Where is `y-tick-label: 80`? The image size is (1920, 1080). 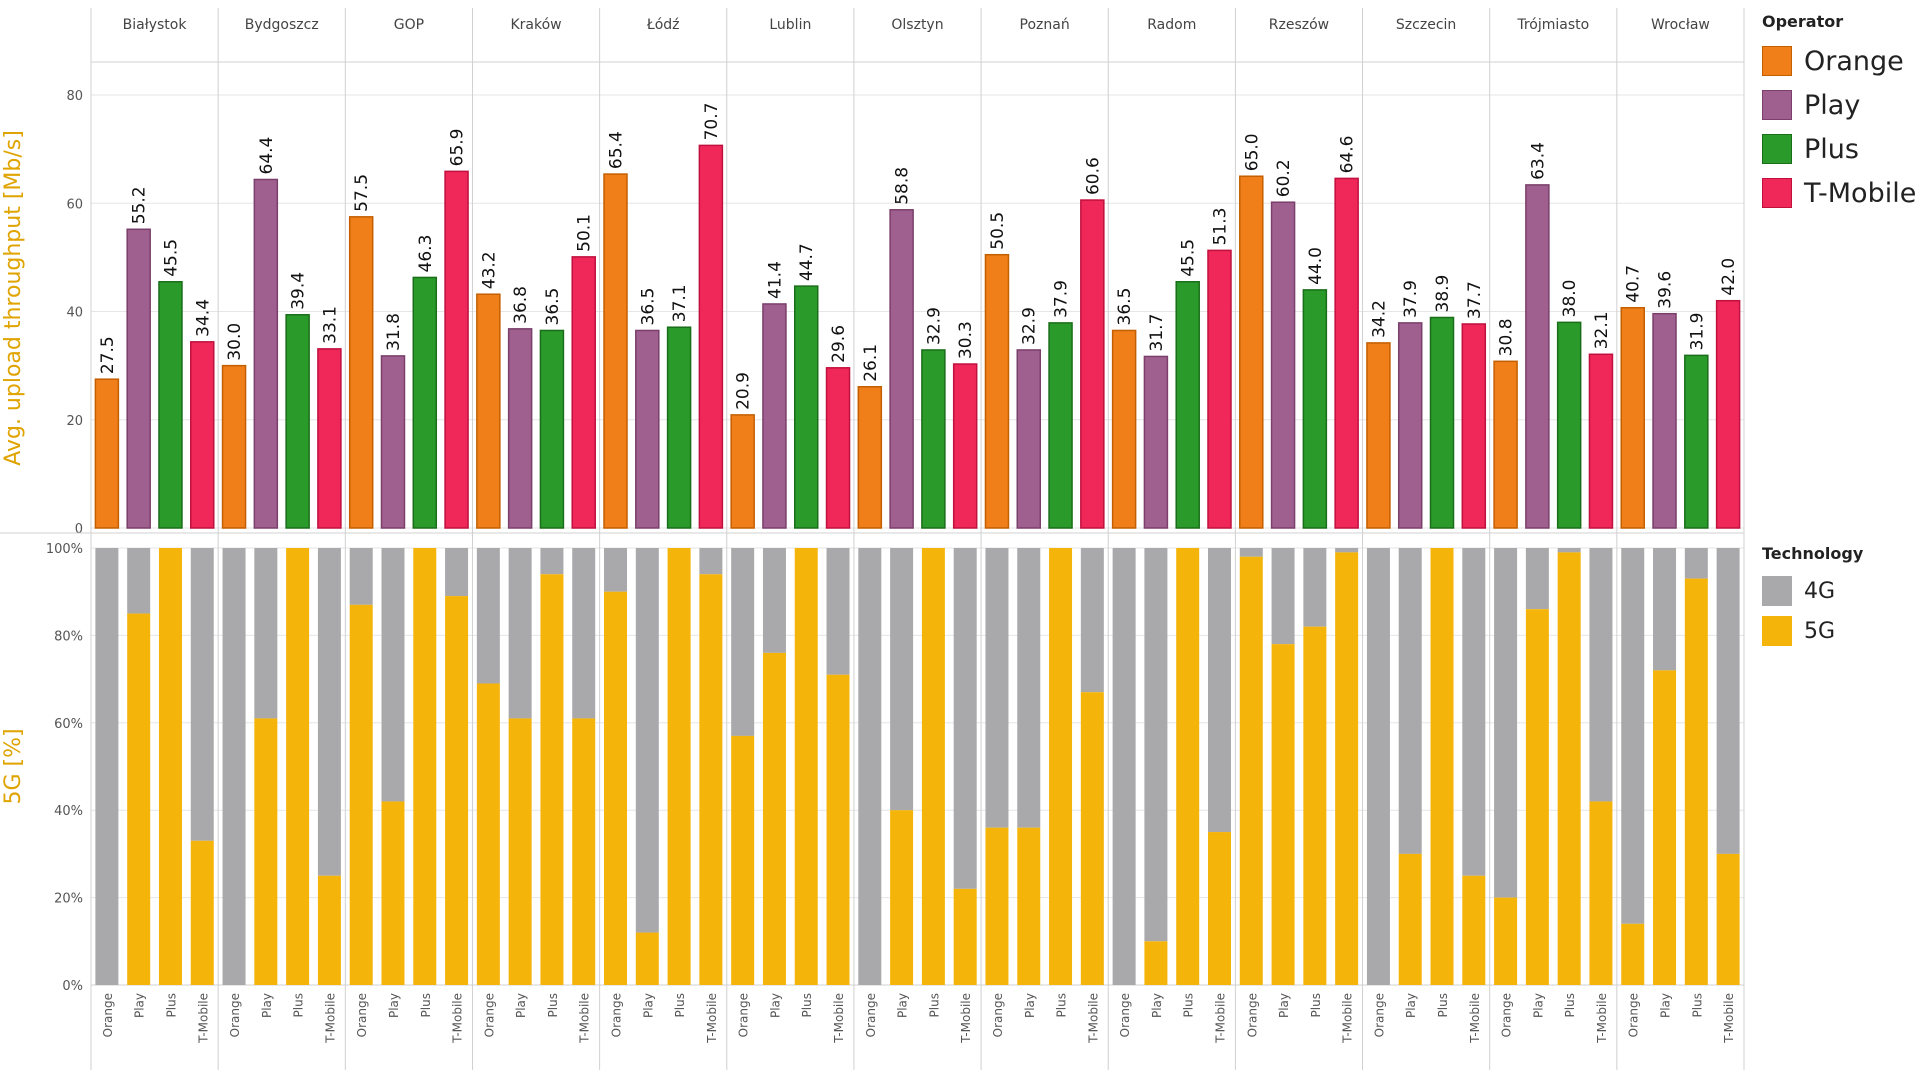
y-tick-label: 80 is located at coordinates (74, 96).